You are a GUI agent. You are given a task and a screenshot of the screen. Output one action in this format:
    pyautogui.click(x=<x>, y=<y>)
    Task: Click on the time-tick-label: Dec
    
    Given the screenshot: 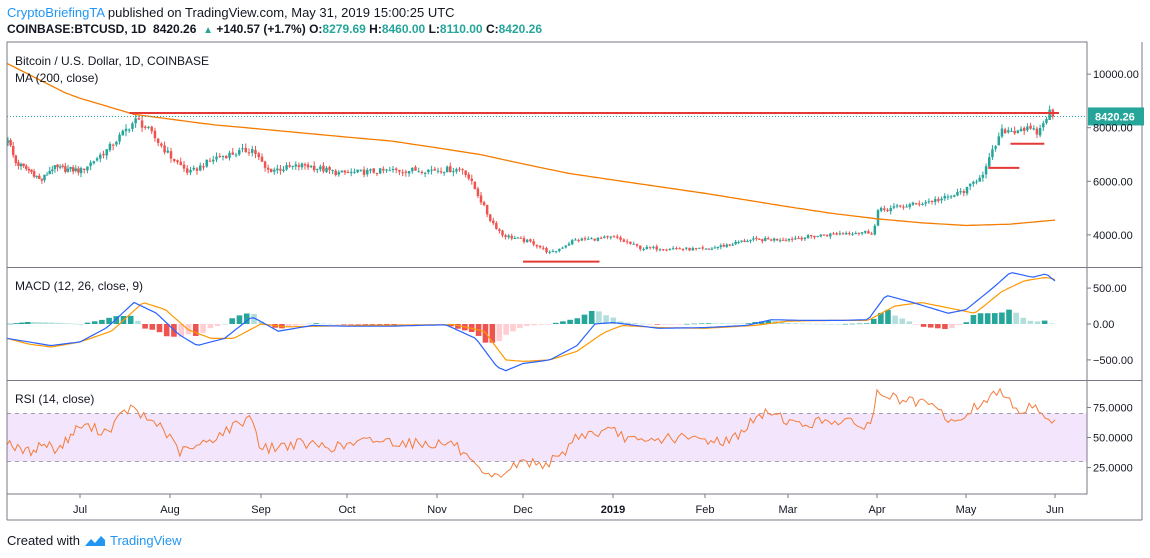 What is the action you would take?
    pyautogui.click(x=523, y=510)
    